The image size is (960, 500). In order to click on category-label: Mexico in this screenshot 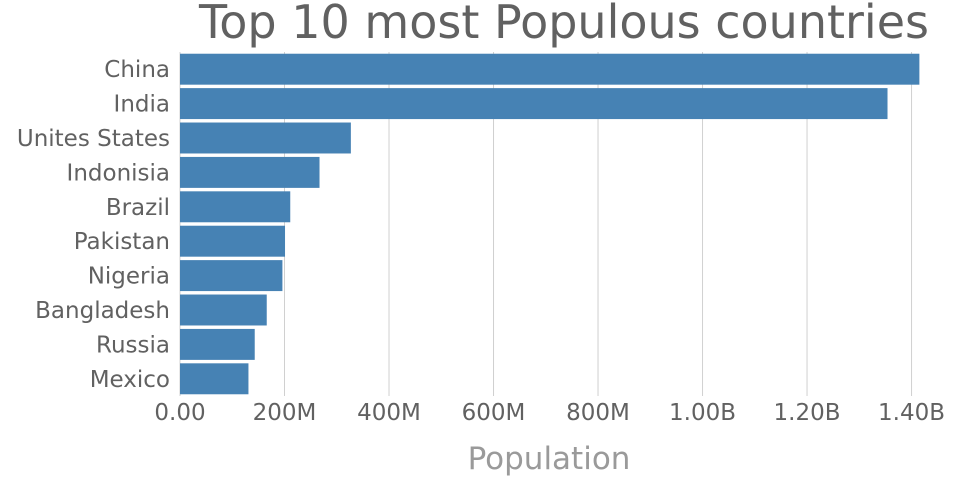, I will do `click(130, 380)`.